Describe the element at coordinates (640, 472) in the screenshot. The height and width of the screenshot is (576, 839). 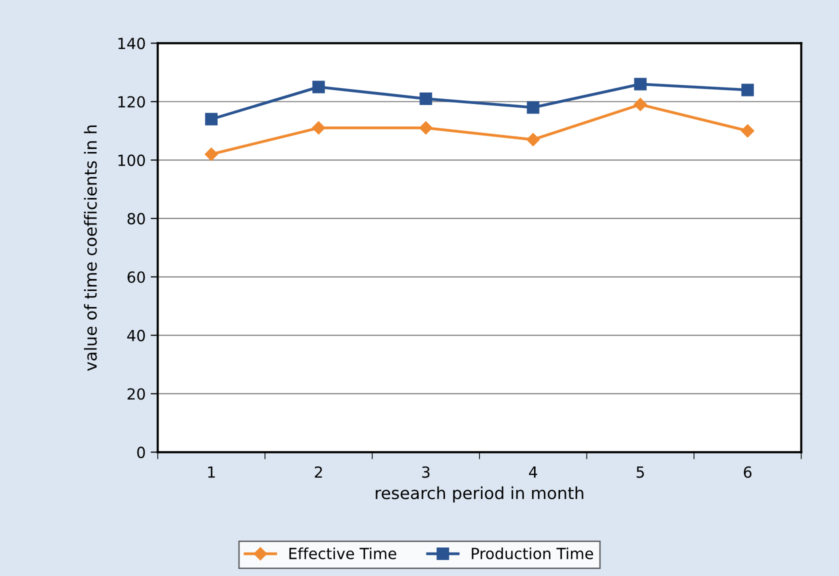
I see `x-tick-label: 5` at that location.